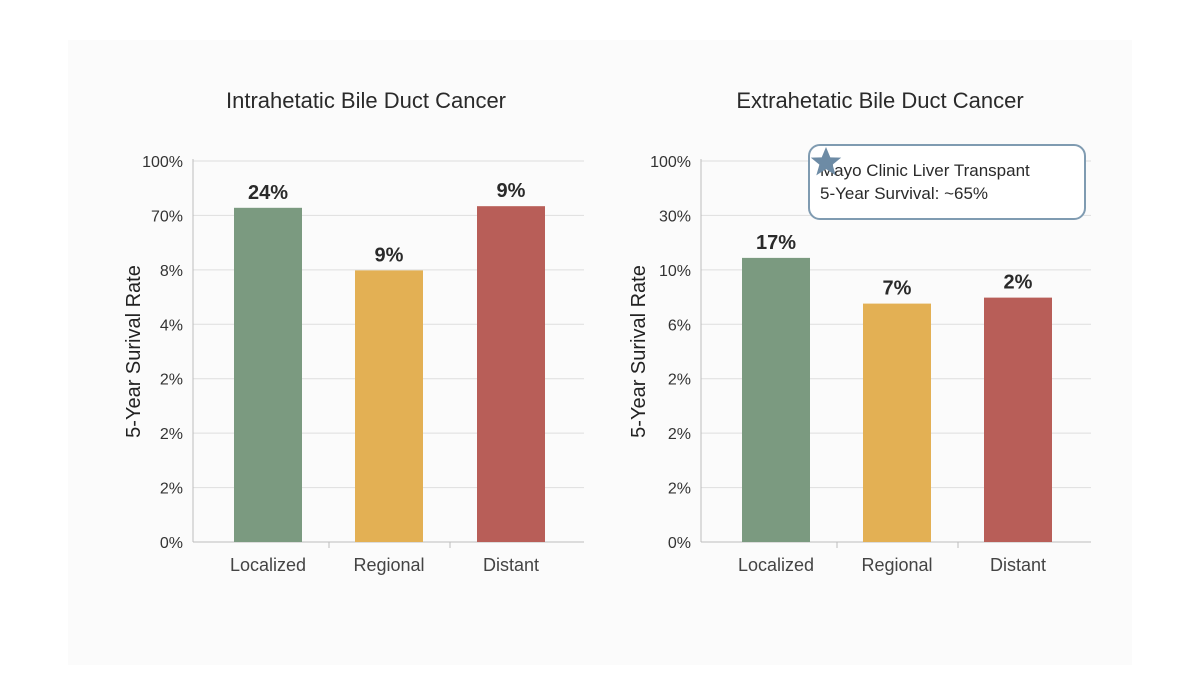 This screenshot has height=675, width=1200. I want to click on chart-2-data-label-localized: 17%, so click(776, 243).